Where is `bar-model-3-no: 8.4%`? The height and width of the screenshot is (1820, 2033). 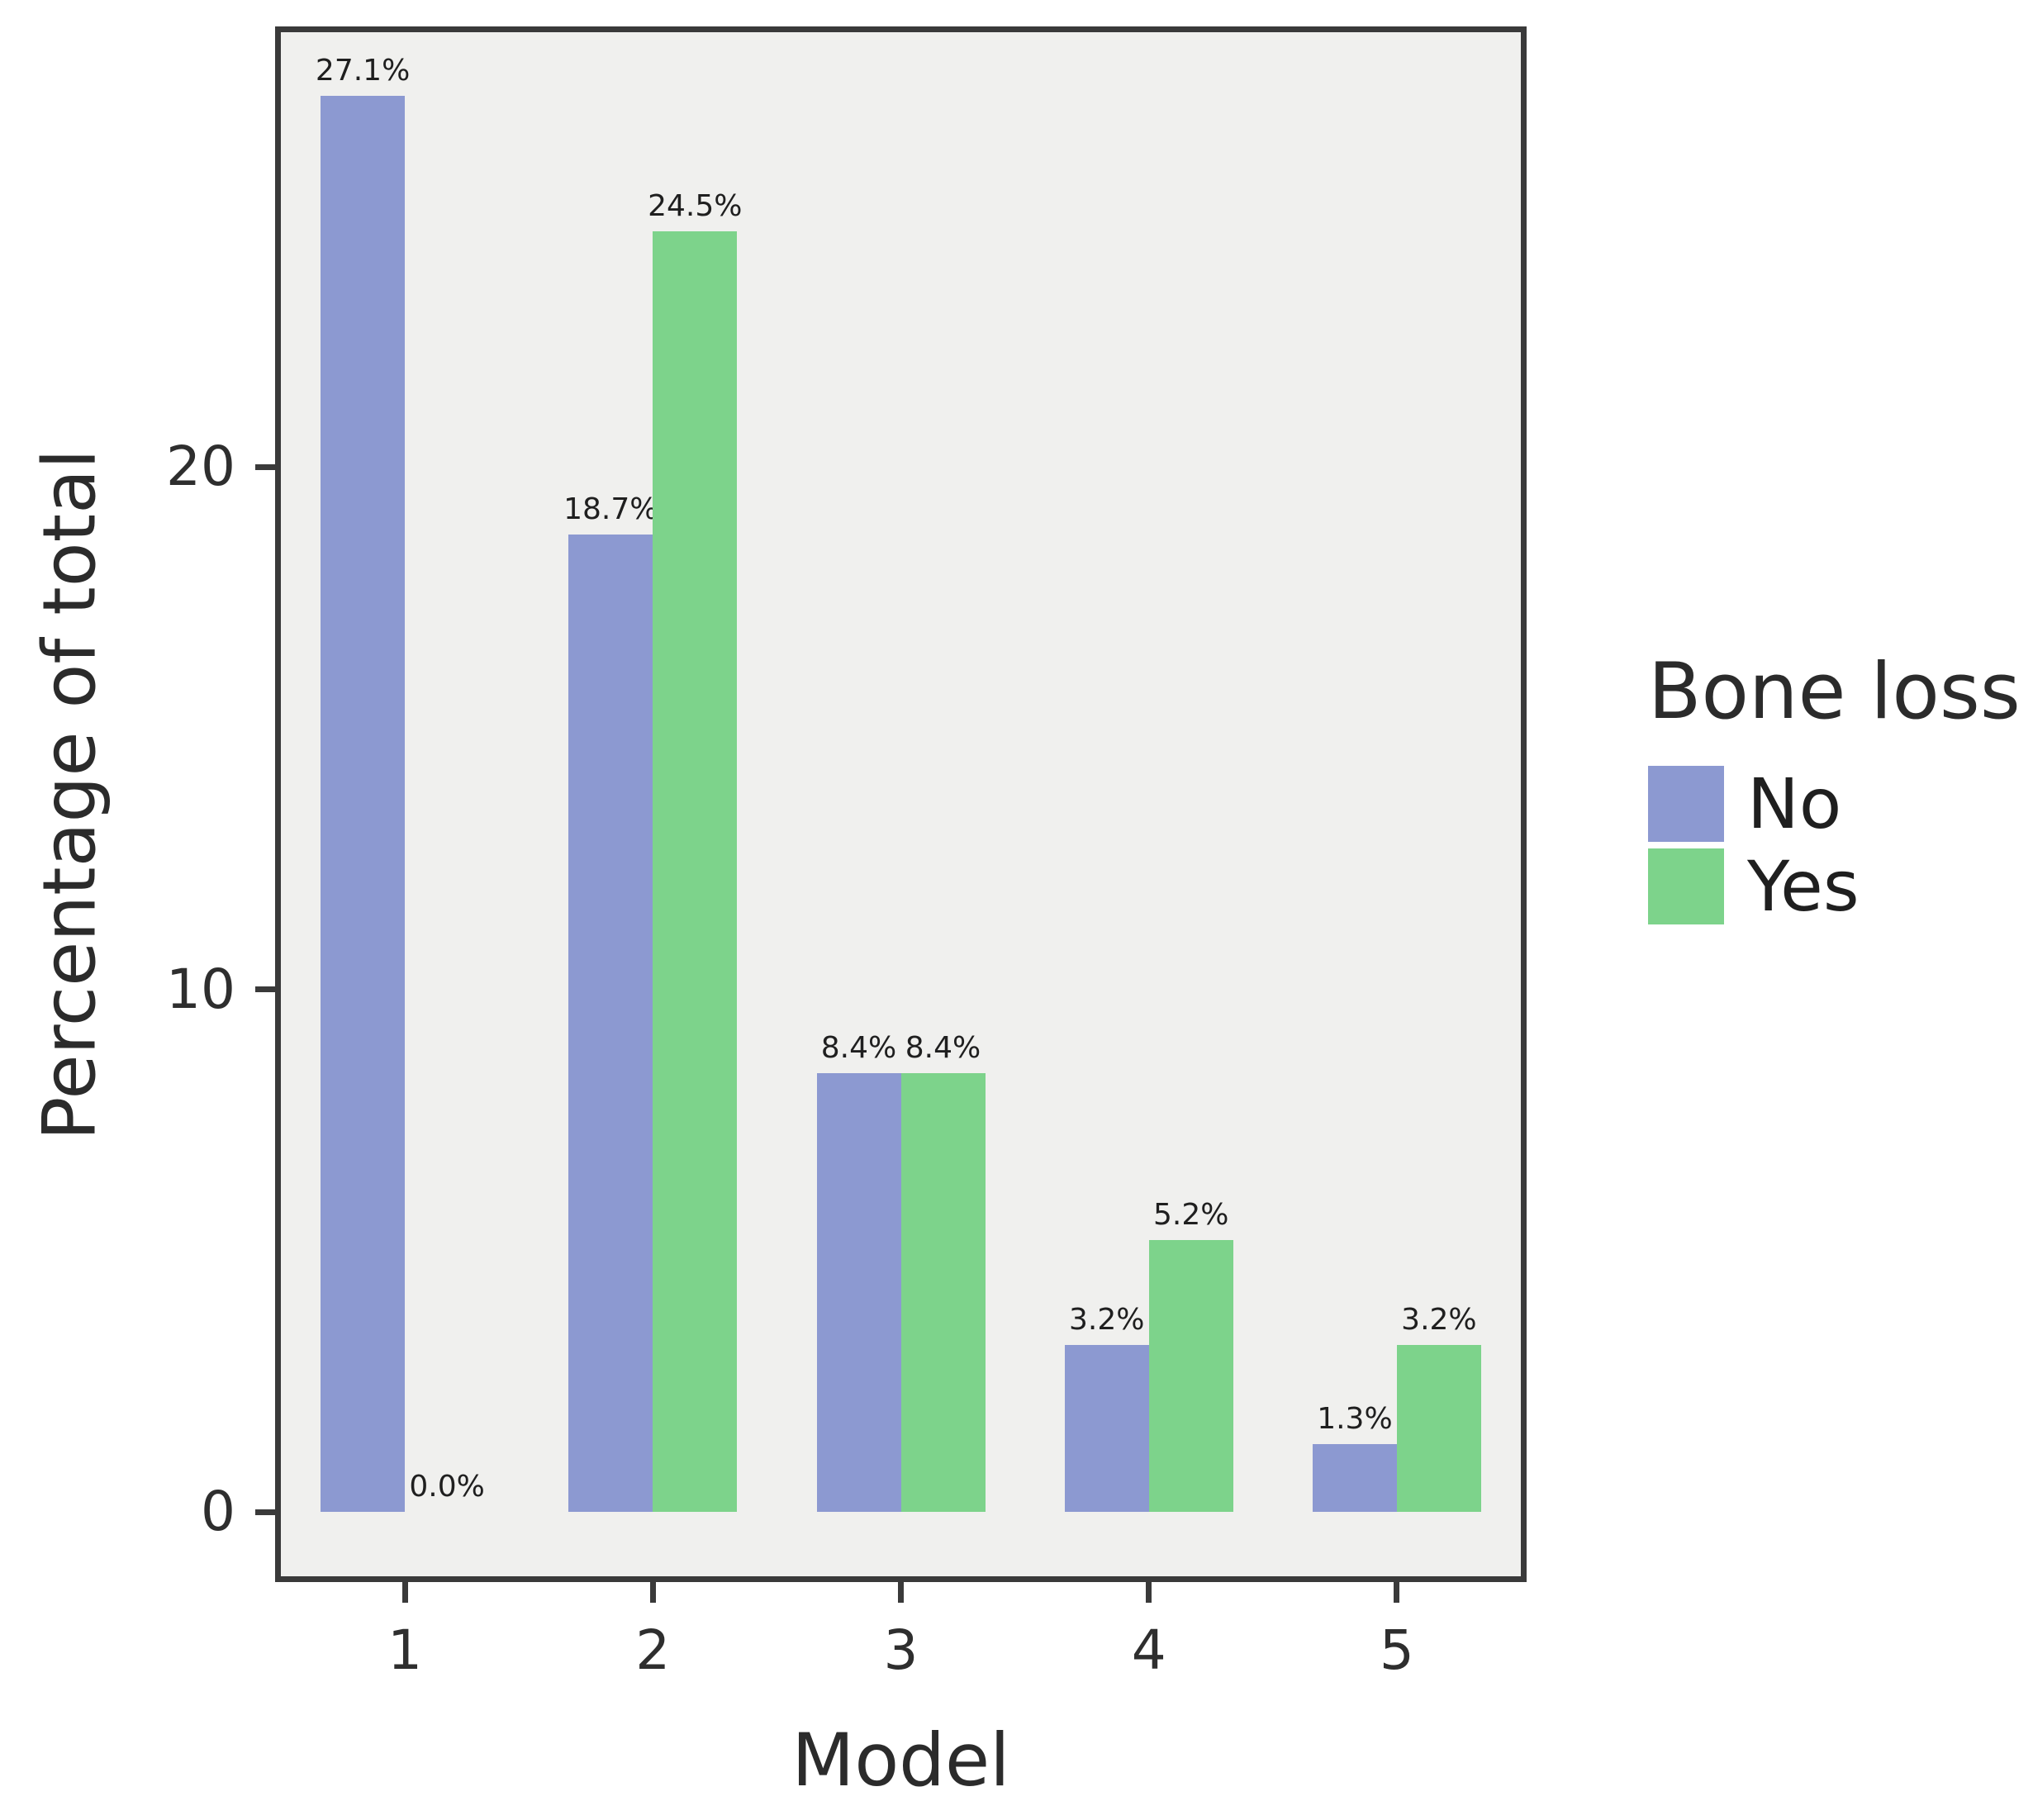 bar-model-3-no: 8.4% is located at coordinates (858, 1272).